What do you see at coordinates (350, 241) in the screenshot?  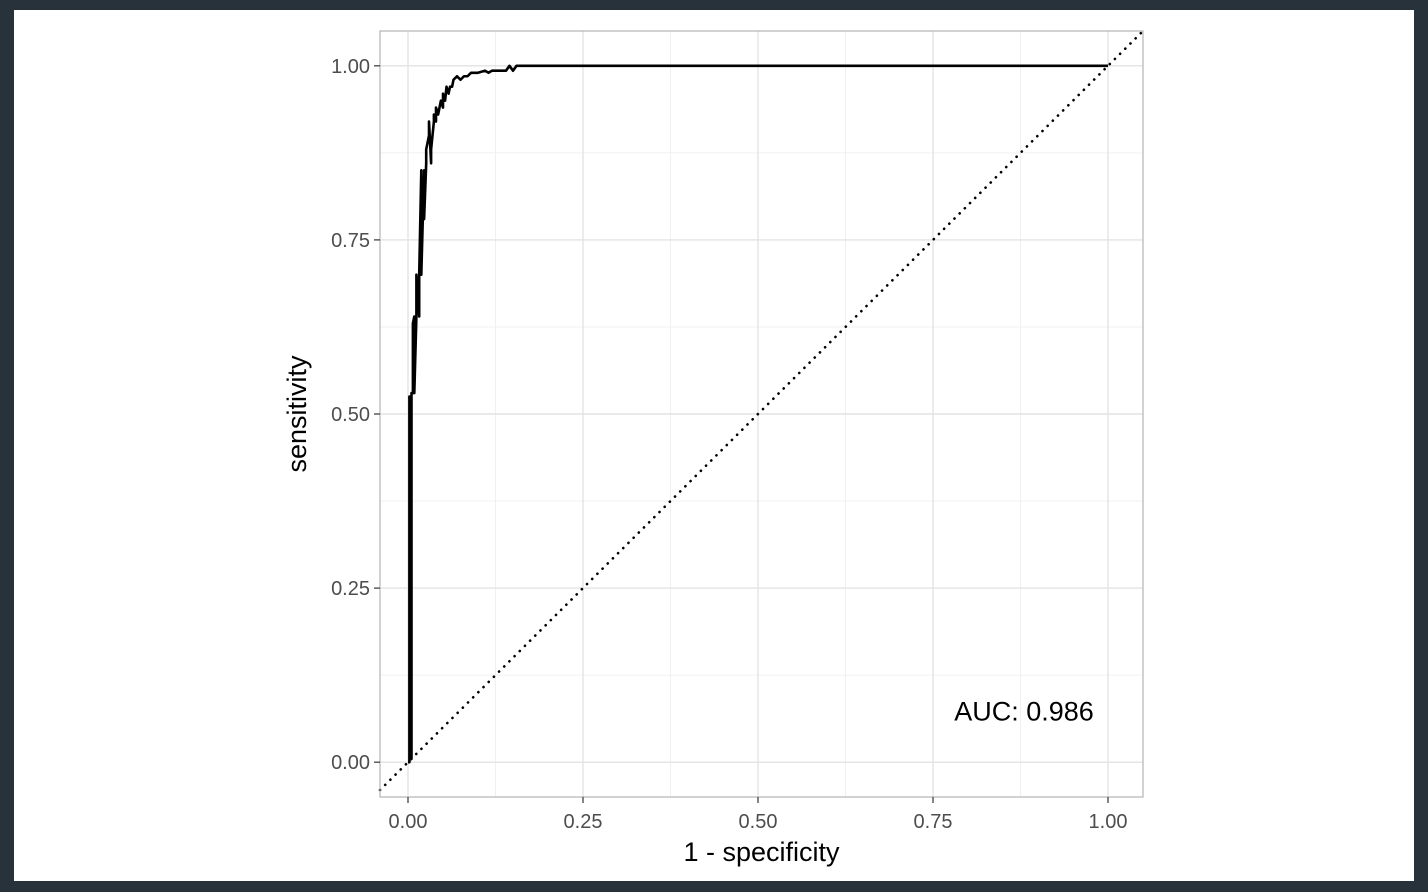 I see `y-tick-label: 0.75` at bounding box center [350, 241].